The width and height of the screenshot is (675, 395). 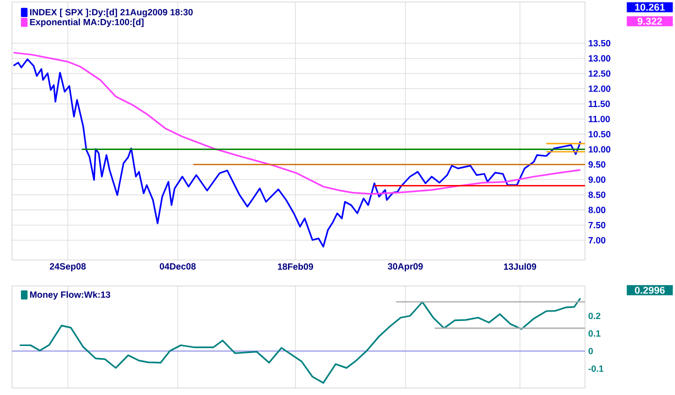 I want to click on x-tick-label: 13Jul09, so click(x=520, y=266).